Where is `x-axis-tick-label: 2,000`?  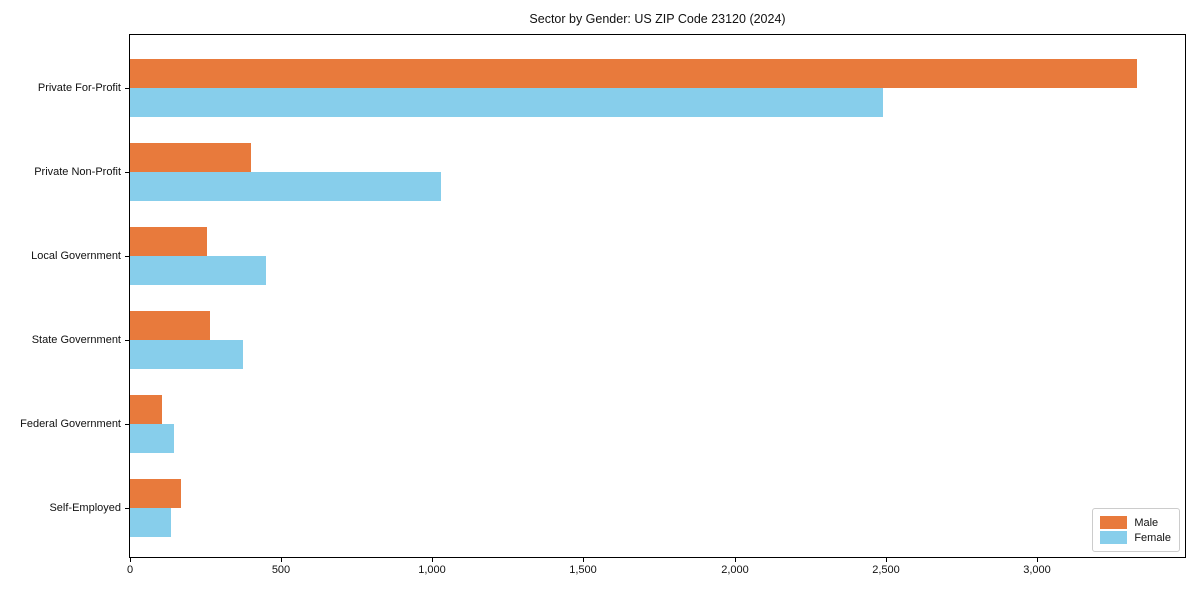 x-axis-tick-label: 2,000 is located at coordinates (735, 570).